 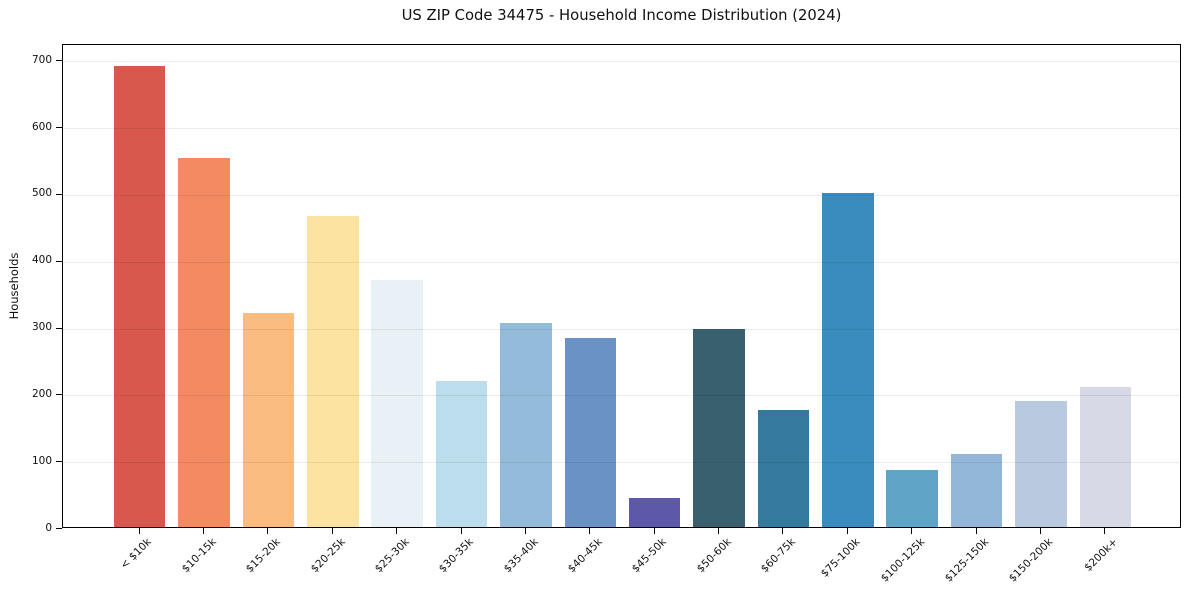 What do you see at coordinates (392, 556) in the screenshot?
I see `x-tick-label: $25-30k` at bounding box center [392, 556].